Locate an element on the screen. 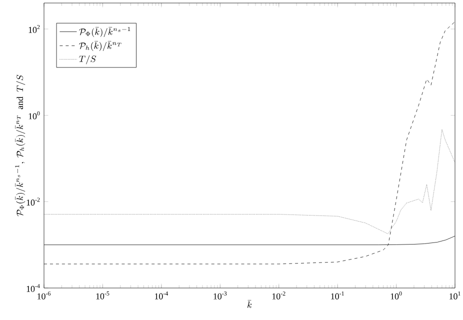  x-axis-title: $\bar{k}$ is located at coordinates (249, 304).